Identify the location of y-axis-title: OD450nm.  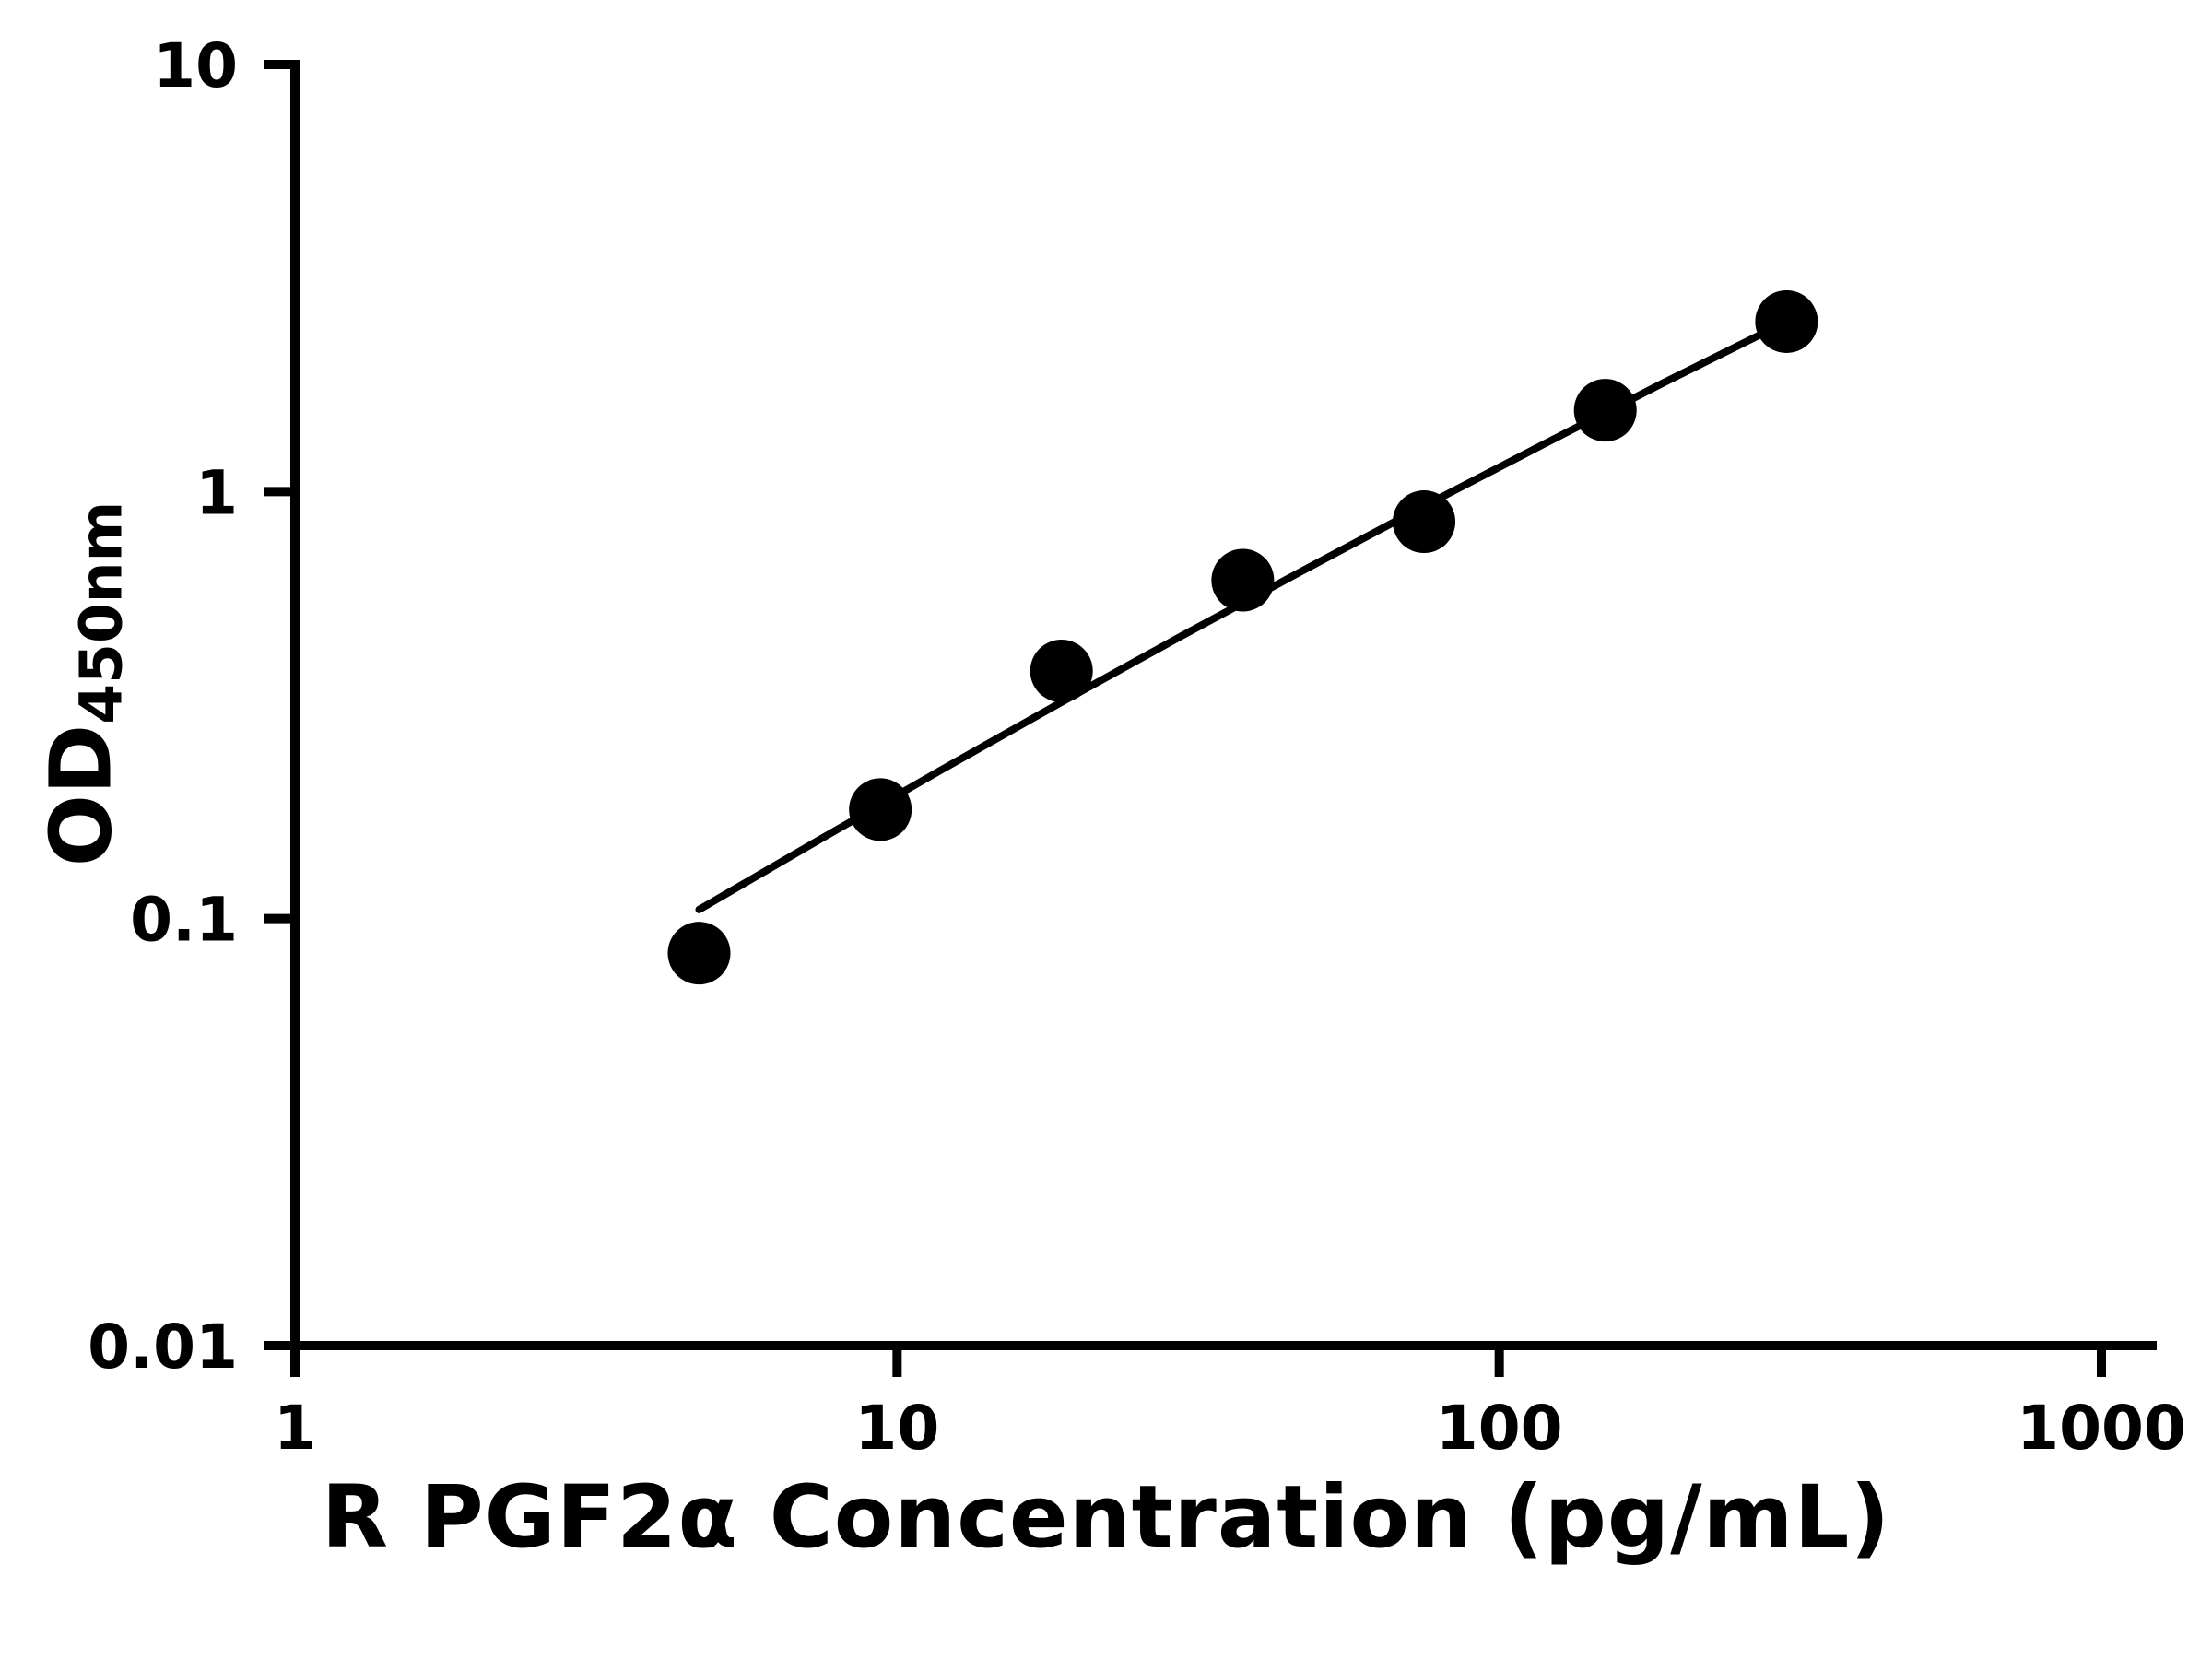
(83, 684).